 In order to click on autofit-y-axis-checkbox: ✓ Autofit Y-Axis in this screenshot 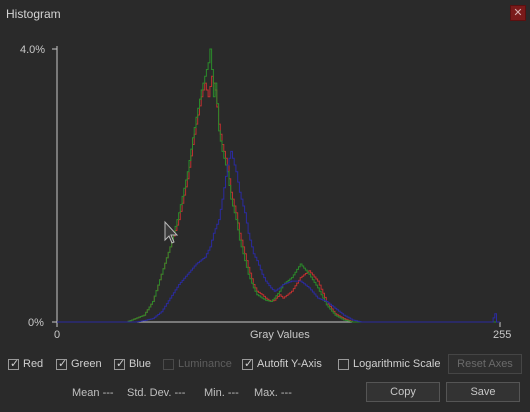, I will do `click(282, 364)`.